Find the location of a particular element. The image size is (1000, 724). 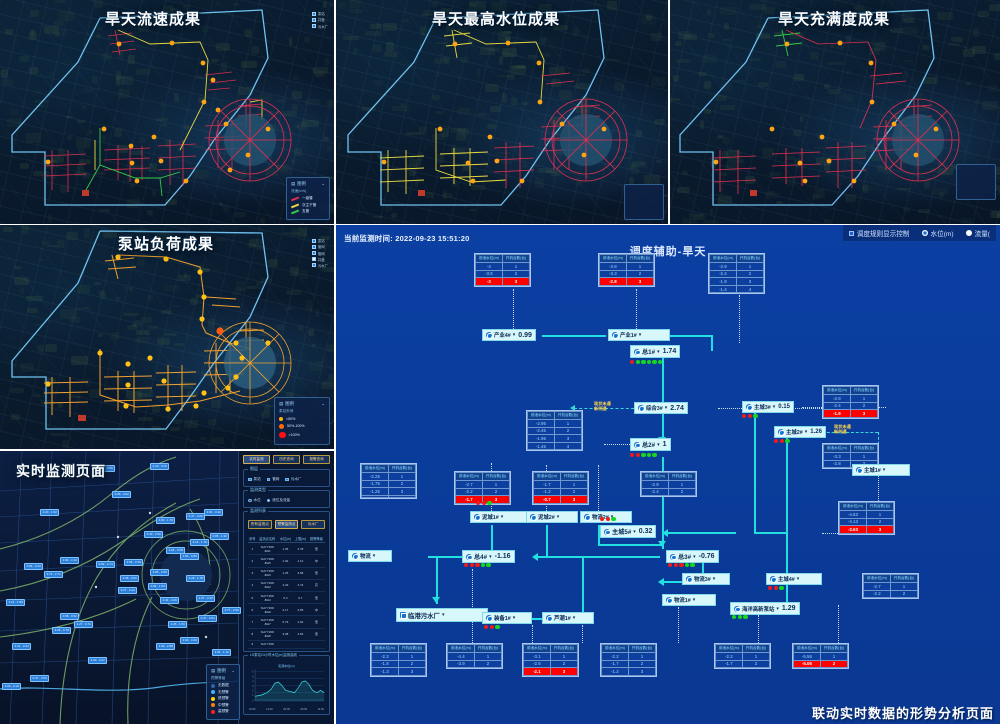

table-row: 5 SHYYZ06 -BH4 0.4 0.7 低 is located at coordinates (286, 598).